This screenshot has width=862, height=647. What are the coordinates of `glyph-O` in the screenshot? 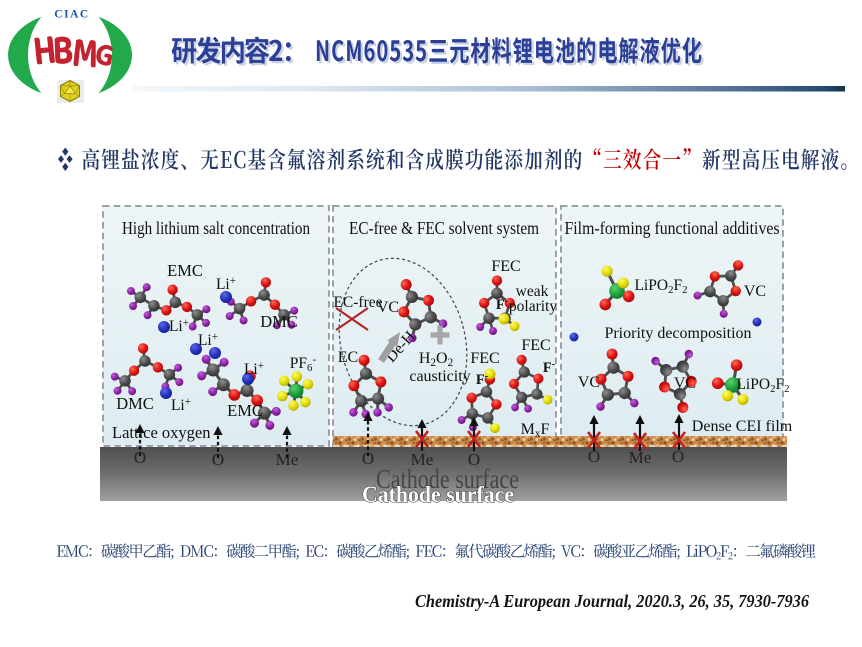 It's located at (711, 551).